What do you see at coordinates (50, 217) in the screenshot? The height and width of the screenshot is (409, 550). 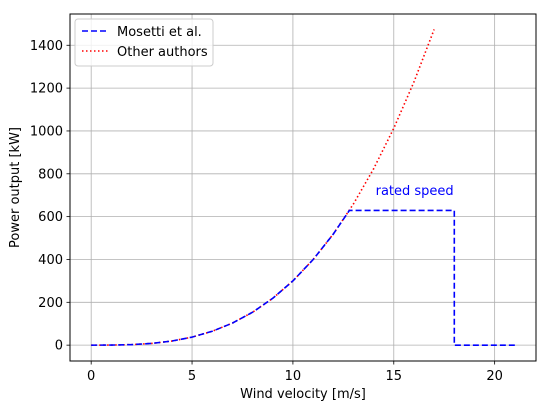 I see `y-tick-label: 600` at bounding box center [50, 217].